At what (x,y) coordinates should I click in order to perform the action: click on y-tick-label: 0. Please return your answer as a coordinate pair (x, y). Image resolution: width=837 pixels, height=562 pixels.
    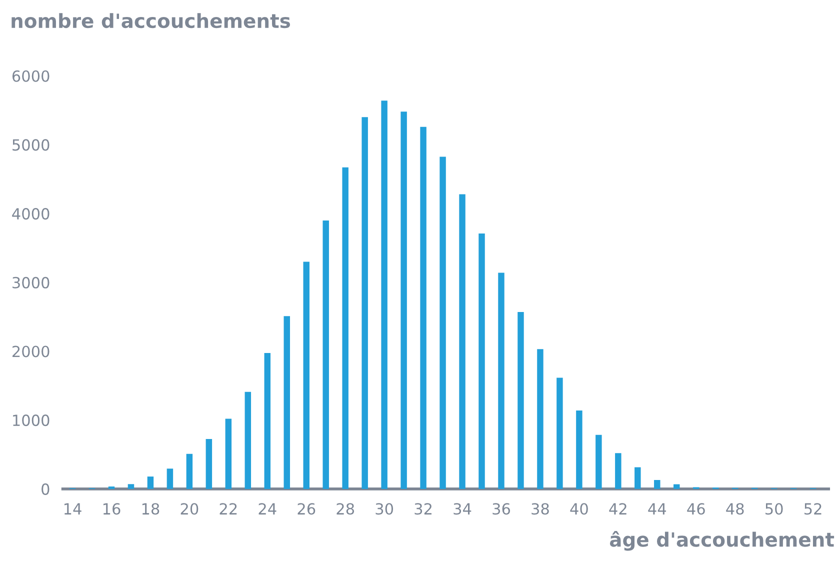
    Looking at the image, I should click on (46, 489).